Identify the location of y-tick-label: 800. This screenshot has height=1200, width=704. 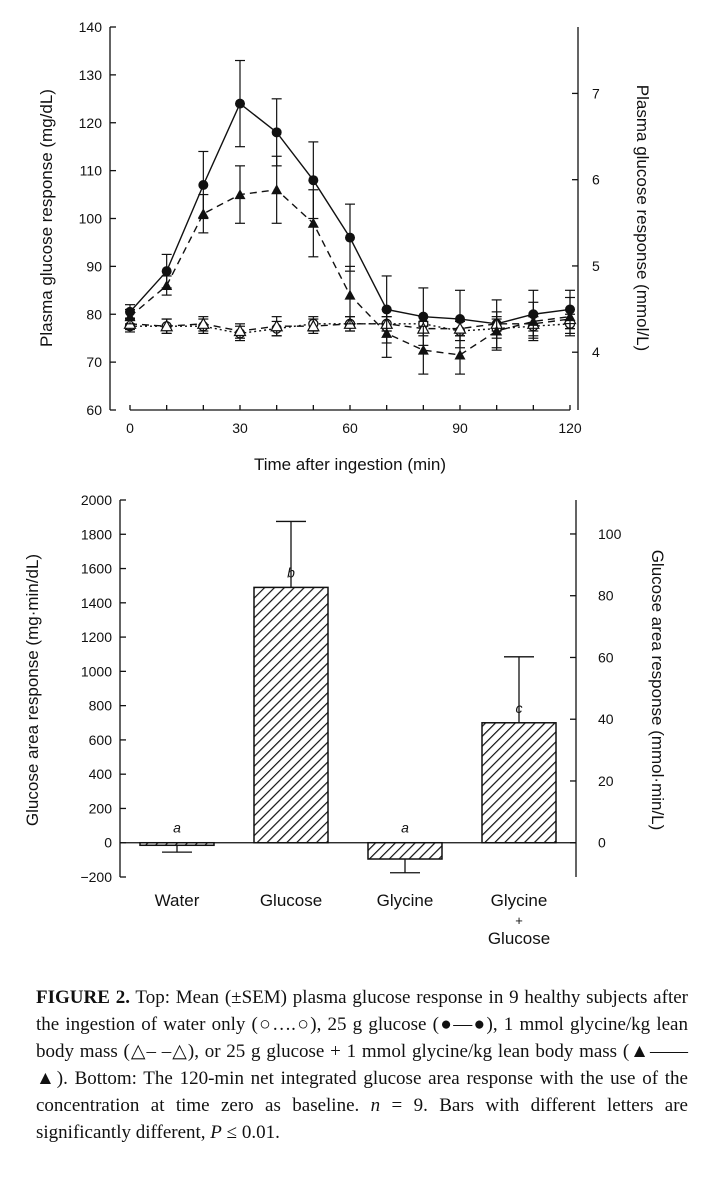
(101, 706).